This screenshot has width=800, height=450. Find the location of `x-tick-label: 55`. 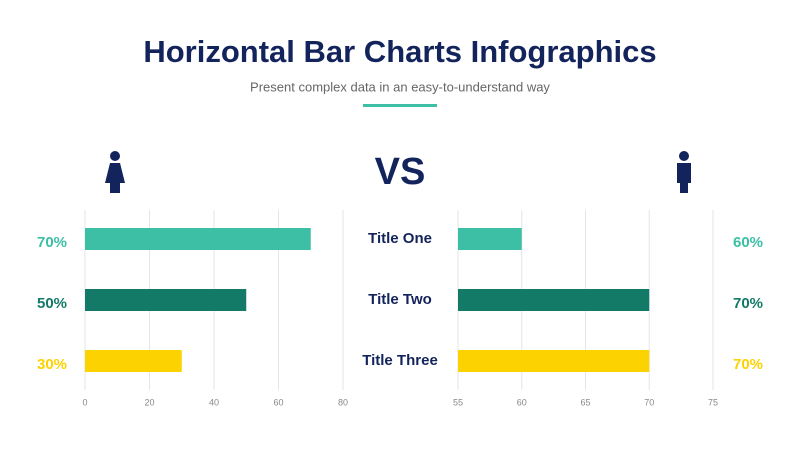

x-tick-label: 55 is located at coordinates (458, 402).